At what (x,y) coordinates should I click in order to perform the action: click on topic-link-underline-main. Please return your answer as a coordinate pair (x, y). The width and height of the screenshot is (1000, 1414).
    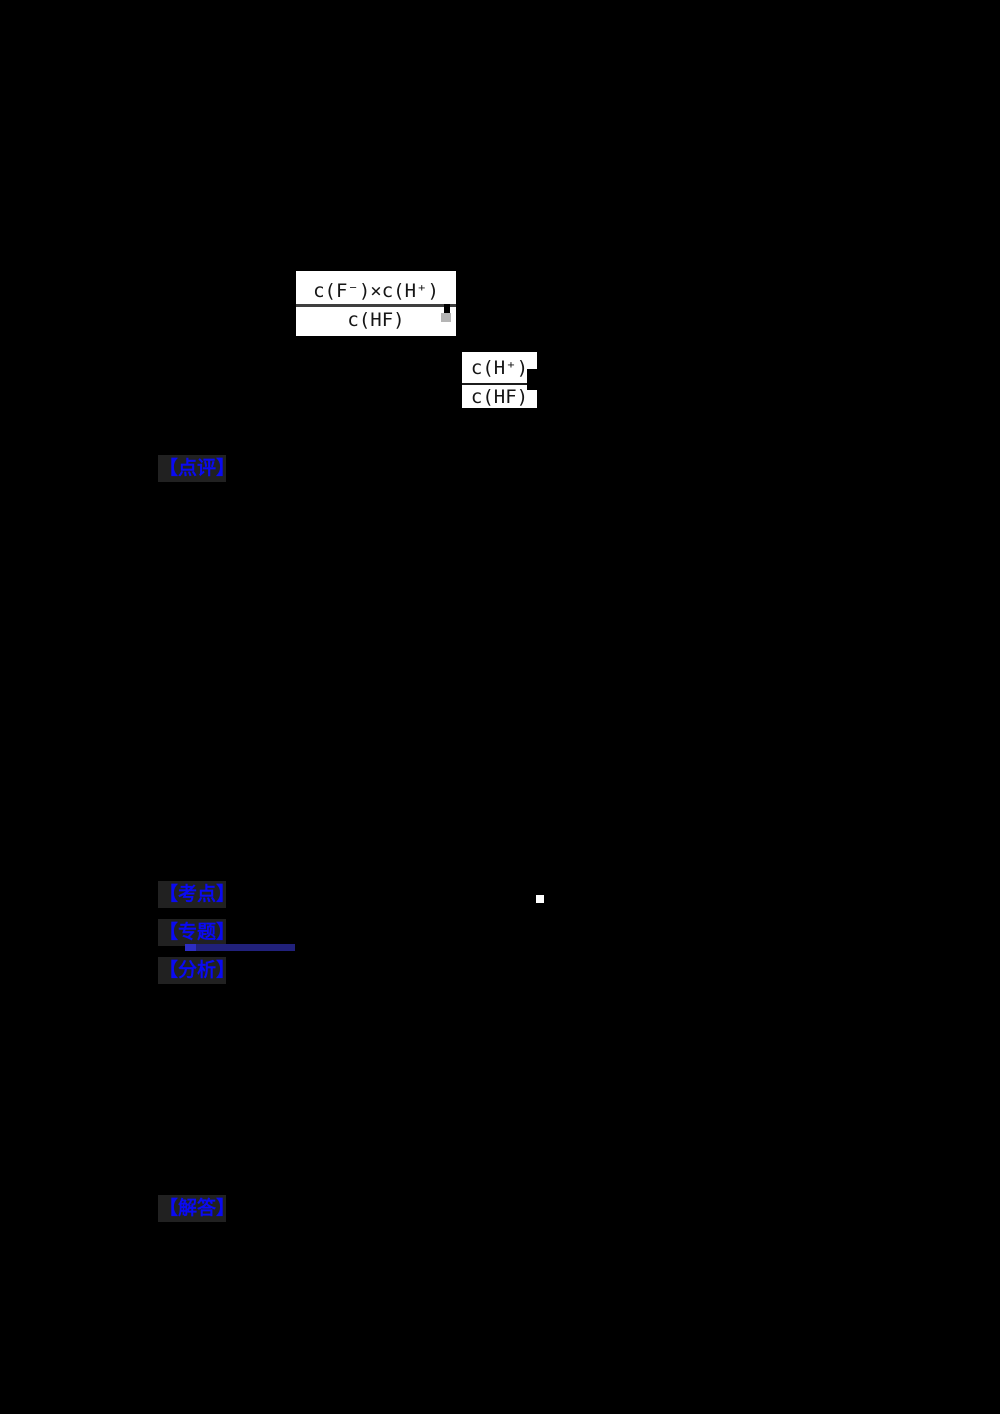
    Looking at the image, I should click on (245, 947).